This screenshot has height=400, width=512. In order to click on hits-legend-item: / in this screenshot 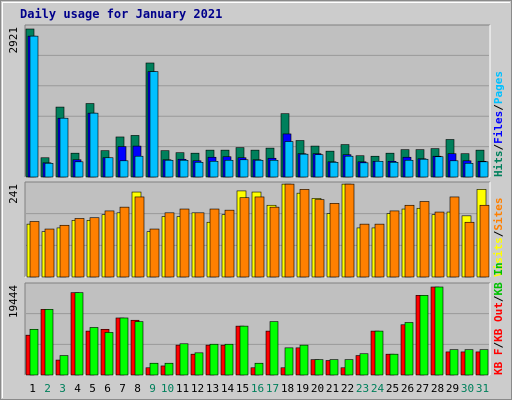, I will do `click(498, 147)`.